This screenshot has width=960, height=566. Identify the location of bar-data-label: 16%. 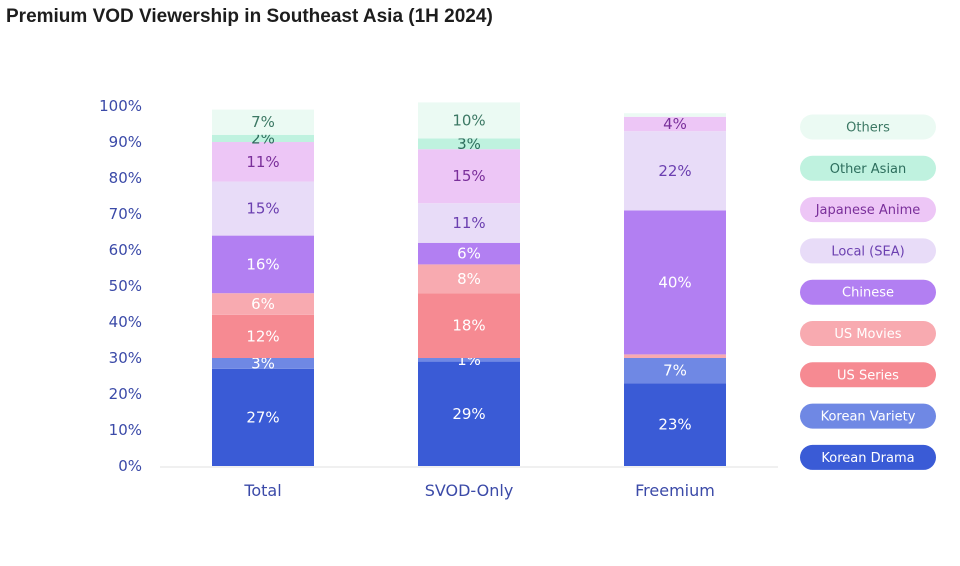
(262, 264).